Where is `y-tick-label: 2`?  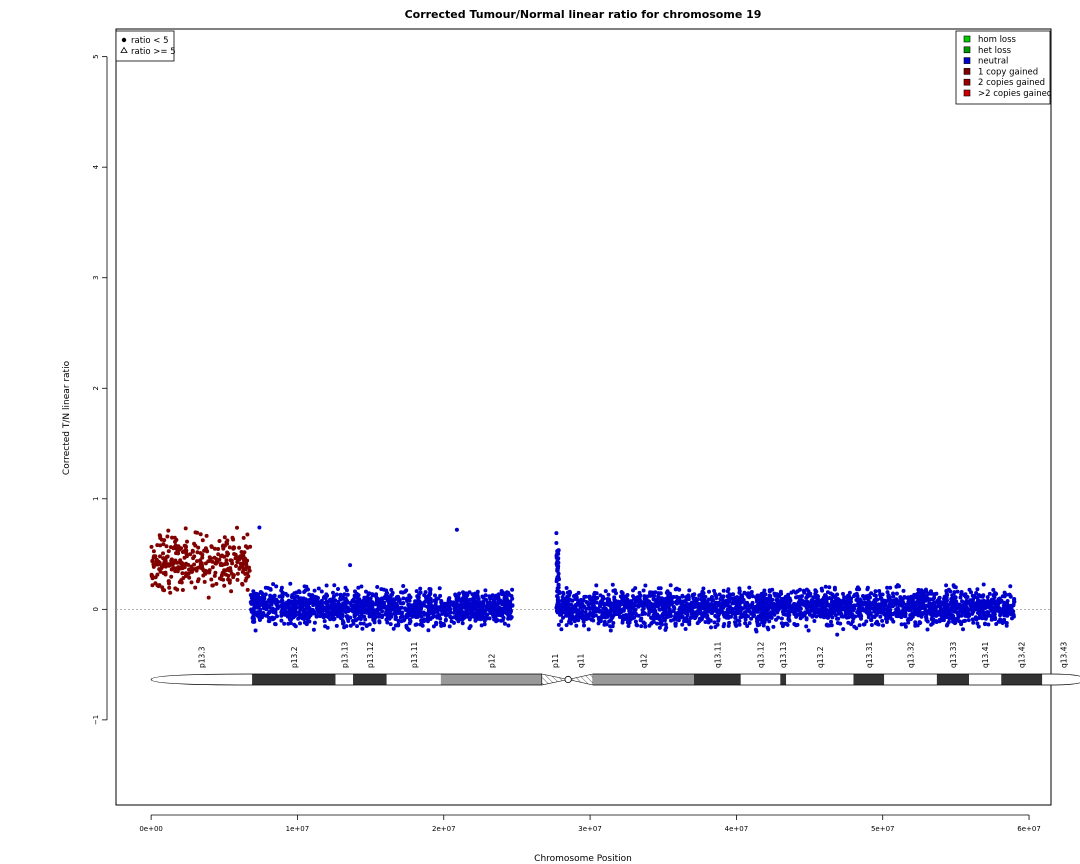
y-tick-label: 2 is located at coordinates (96, 388).